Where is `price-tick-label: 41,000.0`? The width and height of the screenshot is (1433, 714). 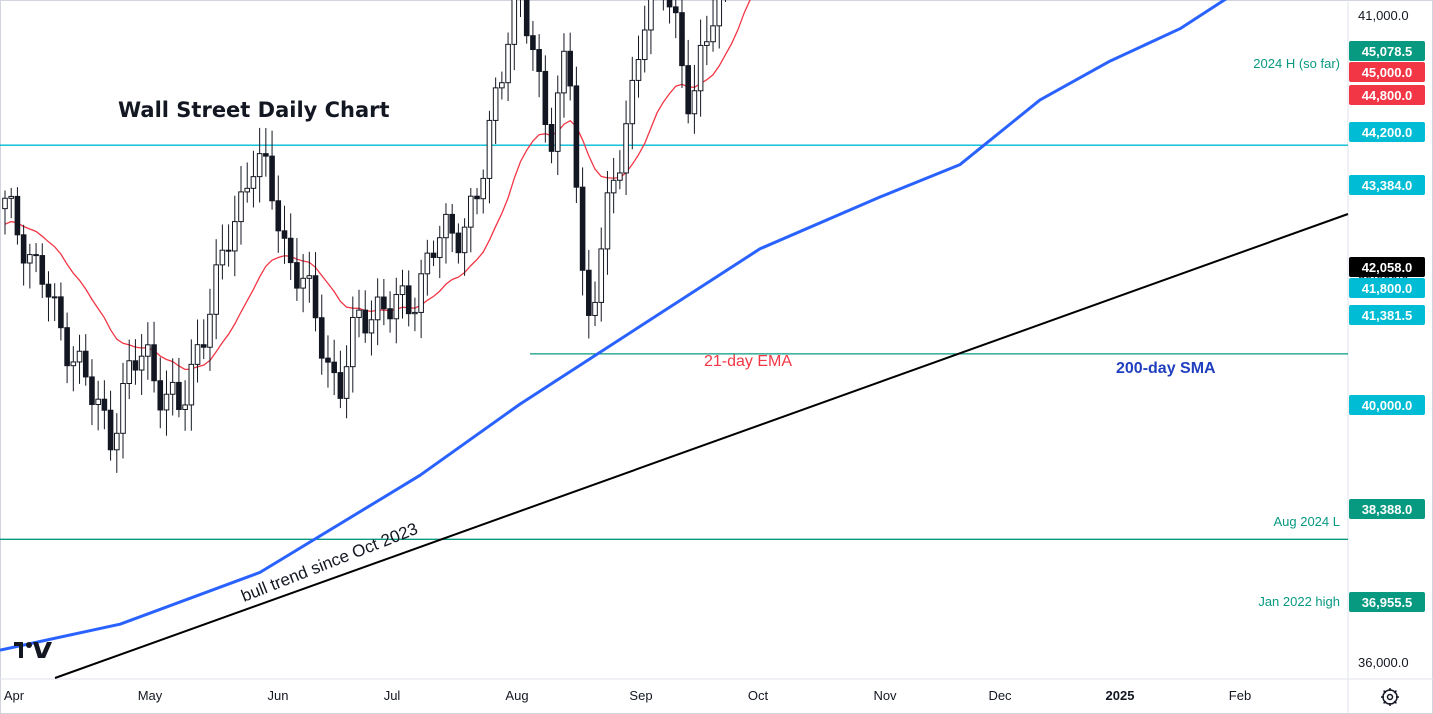 price-tick-label: 41,000.0 is located at coordinates (1383, 15).